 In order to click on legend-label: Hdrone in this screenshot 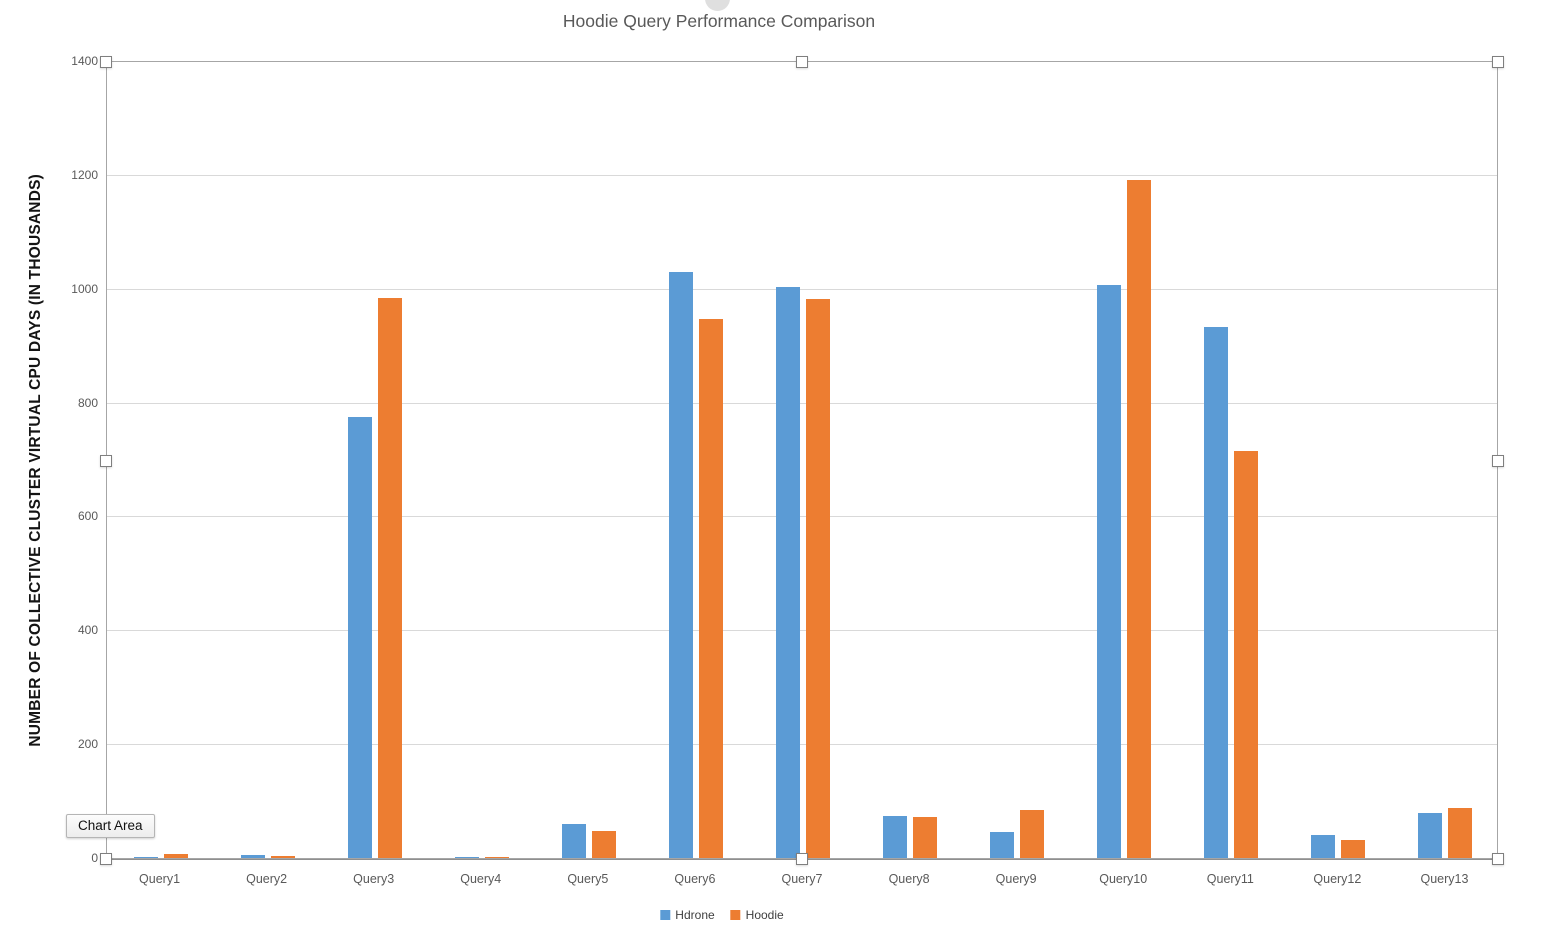, I will do `click(695, 915)`.